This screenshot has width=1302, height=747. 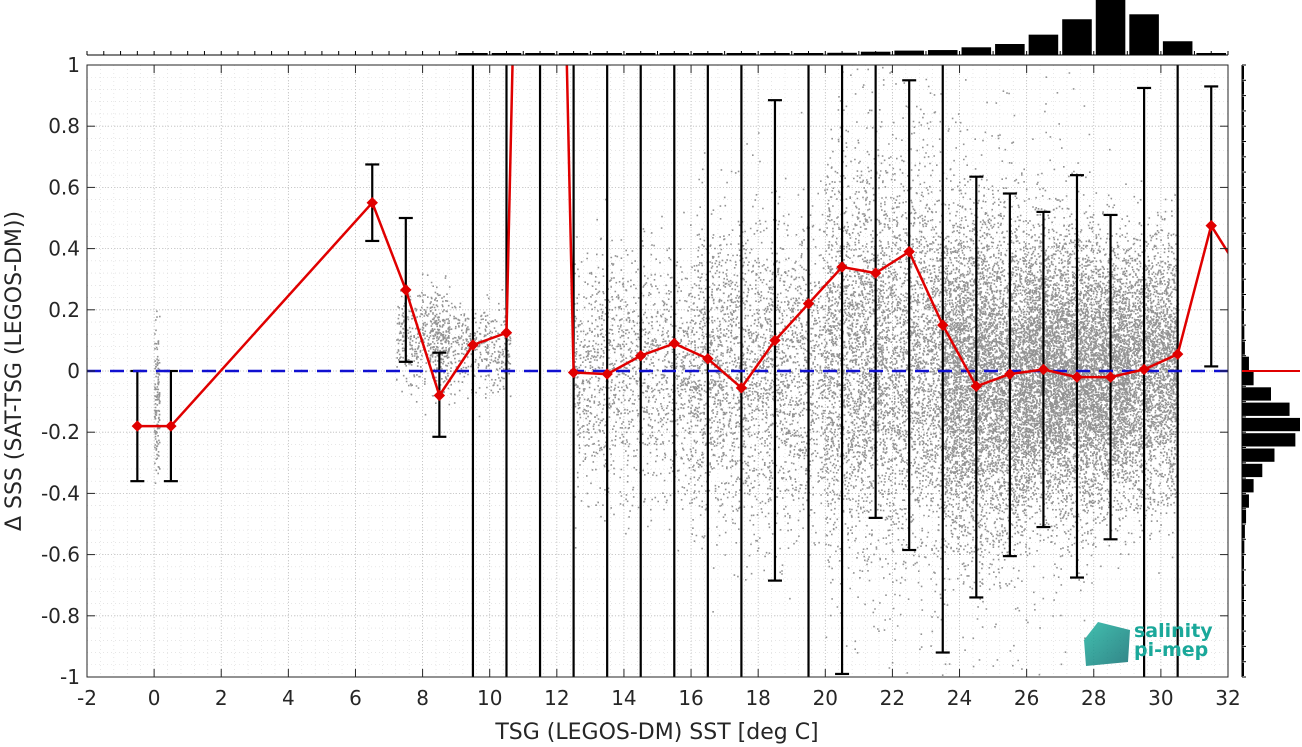 What do you see at coordinates (892, 698) in the screenshot?
I see `x-tick-label: 22` at bounding box center [892, 698].